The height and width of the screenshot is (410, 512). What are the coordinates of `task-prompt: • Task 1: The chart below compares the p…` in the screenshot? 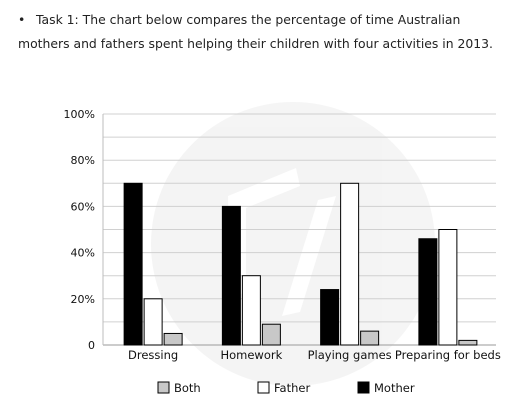 It's located at (261, 32).